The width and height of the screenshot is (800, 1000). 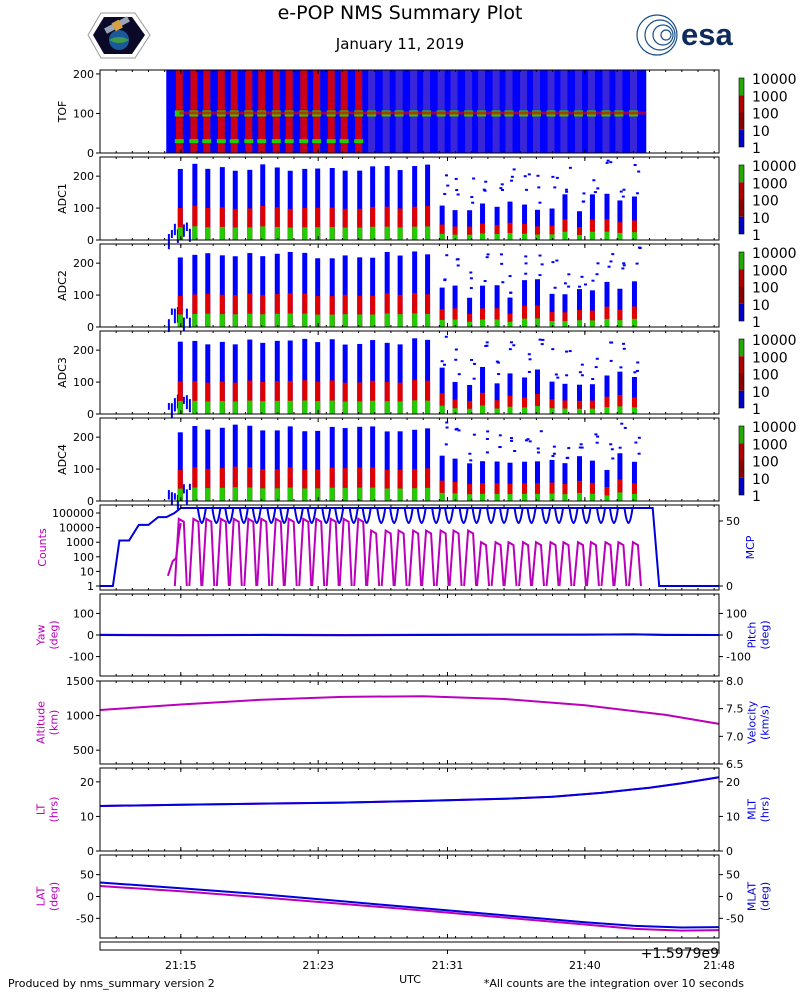 What do you see at coordinates (41, 896) in the screenshot?
I see `latitude-panel-left-label-line: LAT` at bounding box center [41, 896].